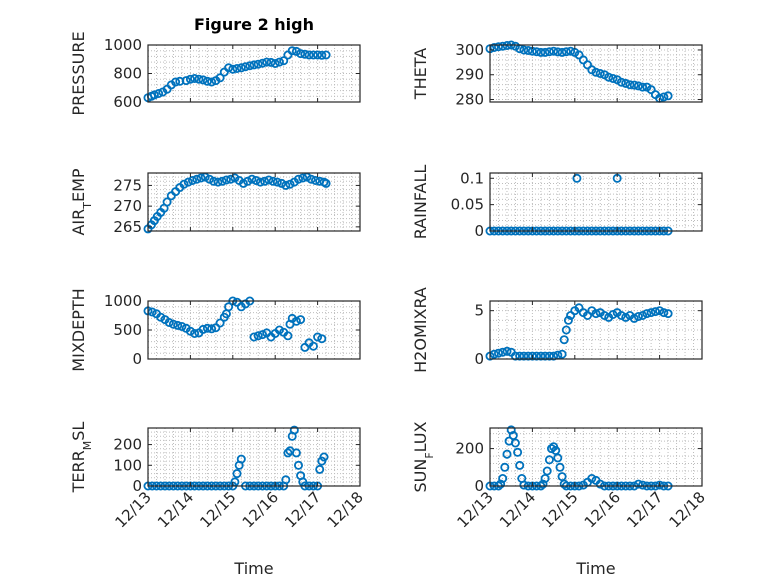  Describe the element at coordinates (81, 201) in the screenshot. I see `y-axis-label: AIRTEMP` at that location.